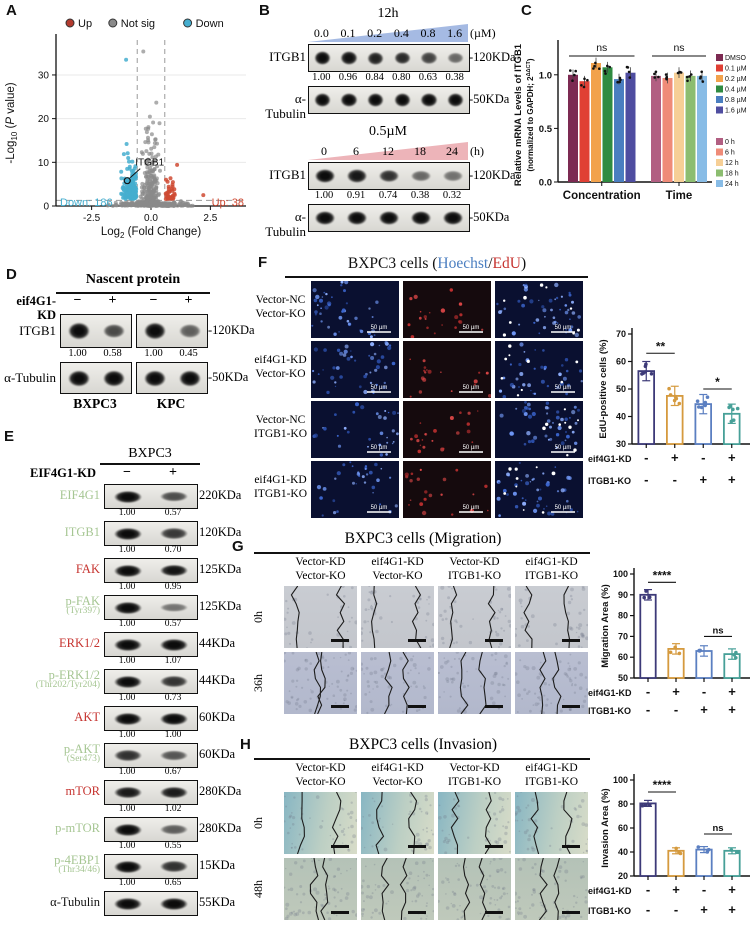 The height and width of the screenshot is (929, 755). Describe the element at coordinates (355, 369) in the screenshot. I see `hoechst-image: 50 µm` at that location.